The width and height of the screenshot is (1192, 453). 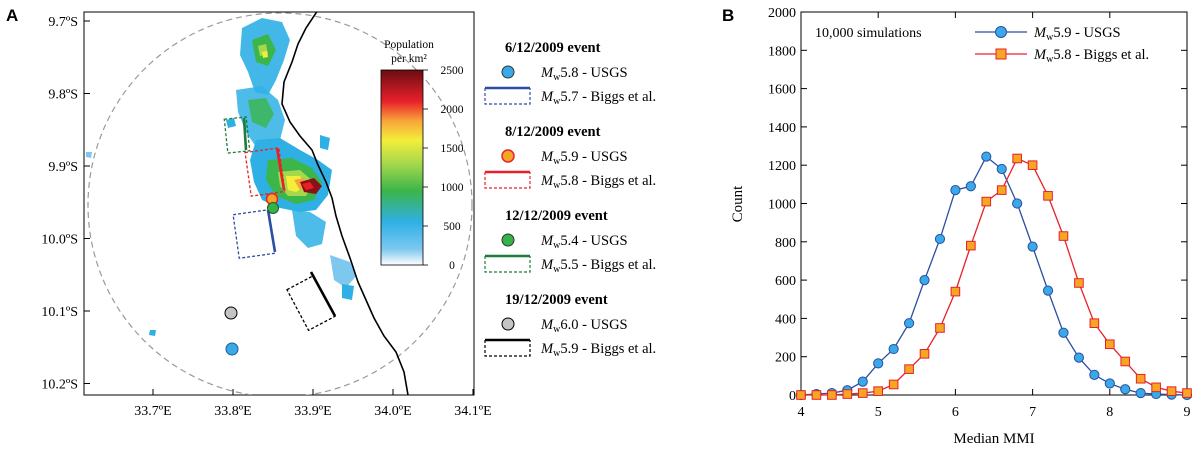 What do you see at coordinates (598, 350) in the screenshot?
I see `legend-biggs-text: Mw5.9 - Biggs et al.` at bounding box center [598, 350].